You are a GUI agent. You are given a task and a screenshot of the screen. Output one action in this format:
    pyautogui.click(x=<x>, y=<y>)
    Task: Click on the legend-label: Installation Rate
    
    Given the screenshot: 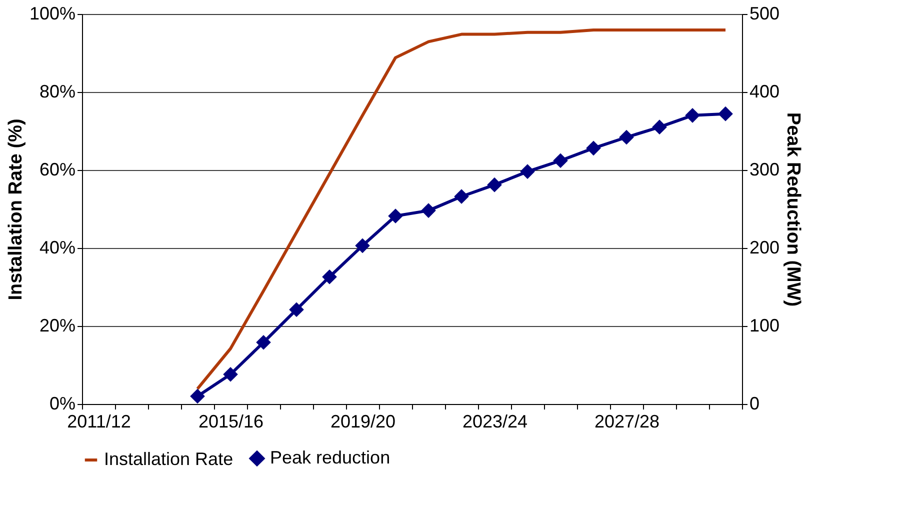 What is the action you would take?
    pyautogui.click(x=169, y=459)
    